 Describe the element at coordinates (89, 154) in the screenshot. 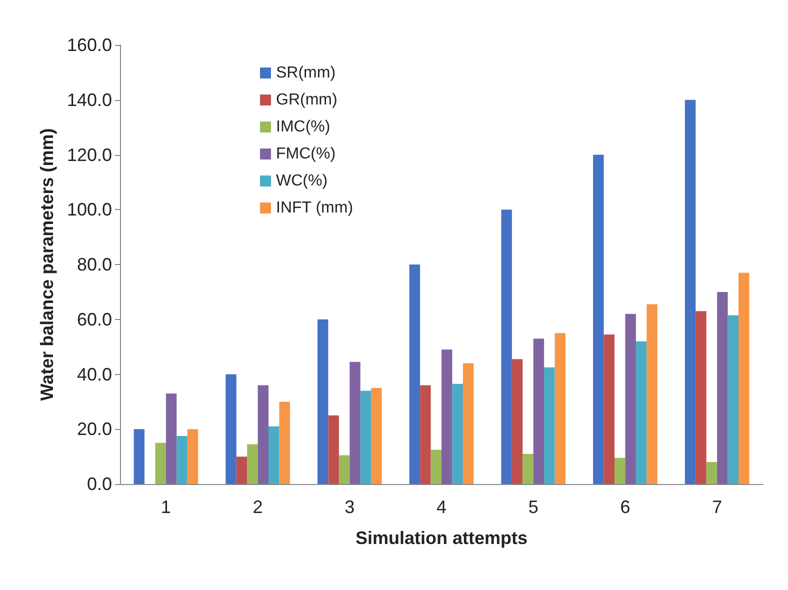

I see `y-tick-label: 120.0` at that location.